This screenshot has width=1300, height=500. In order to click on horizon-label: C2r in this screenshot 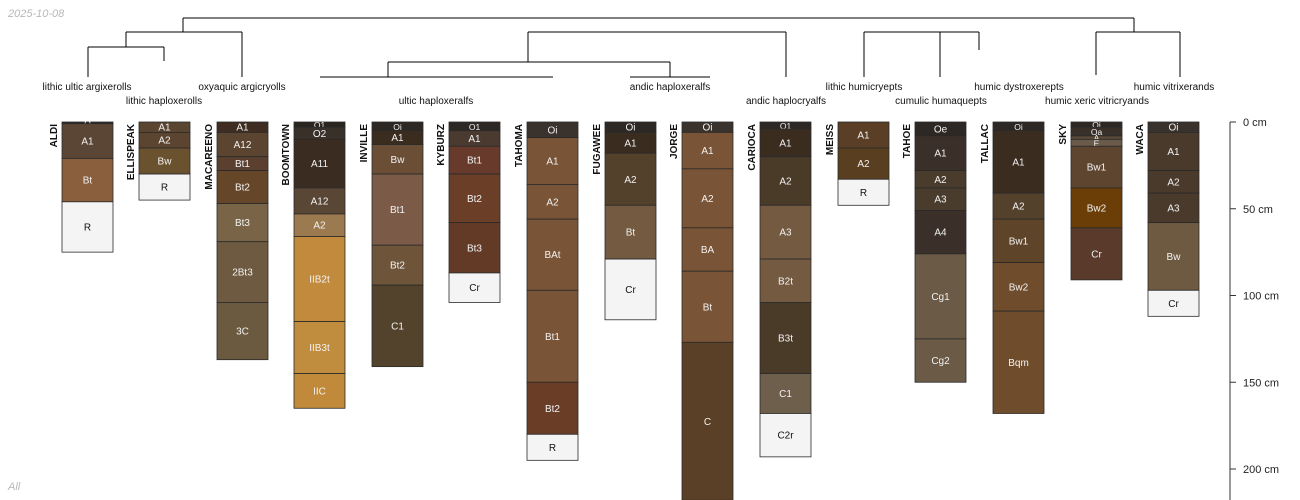, I will do `click(785, 436)`.